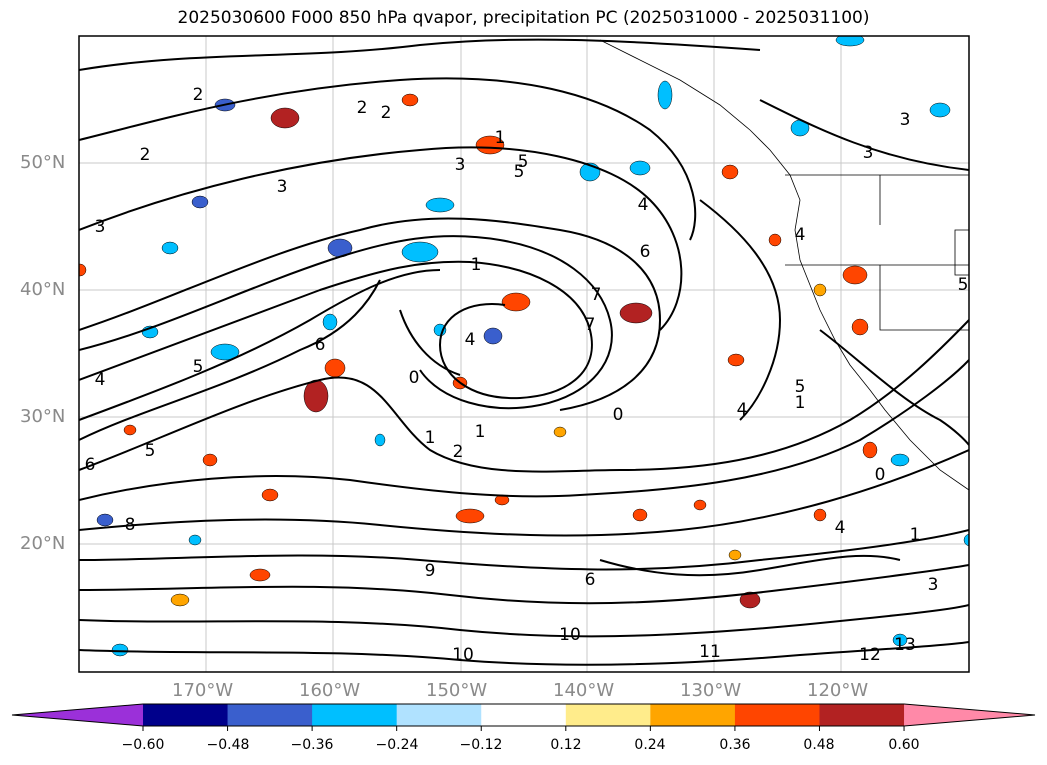 The width and height of the screenshot is (1047, 765). Describe the element at coordinates (566, 745) in the screenshot. I see `colorbar-tick-label: 0.12` at that location.